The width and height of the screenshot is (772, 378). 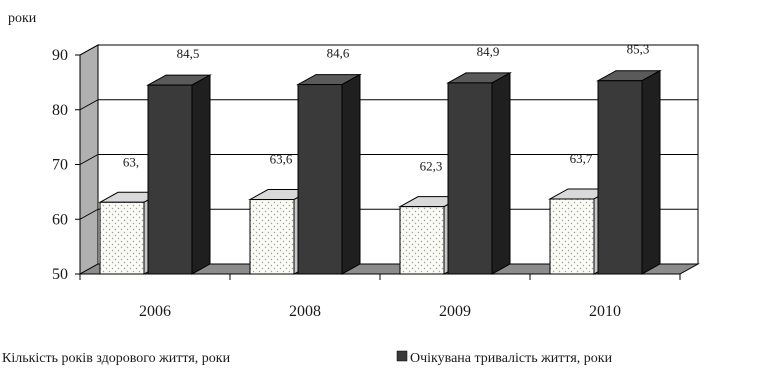 I want to click on data-label: 85,3, so click(x=638, y=49).